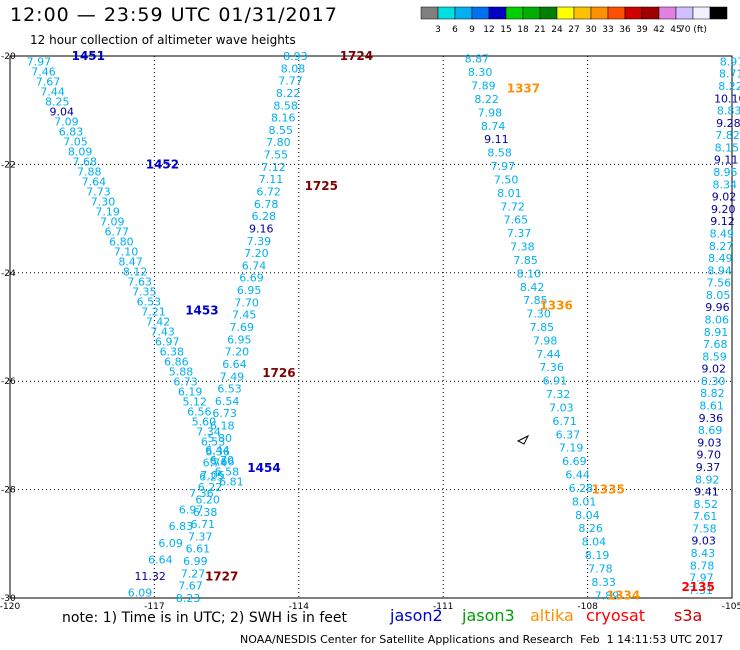  I want to click on swh-value: 7.58, so click(704, 528).